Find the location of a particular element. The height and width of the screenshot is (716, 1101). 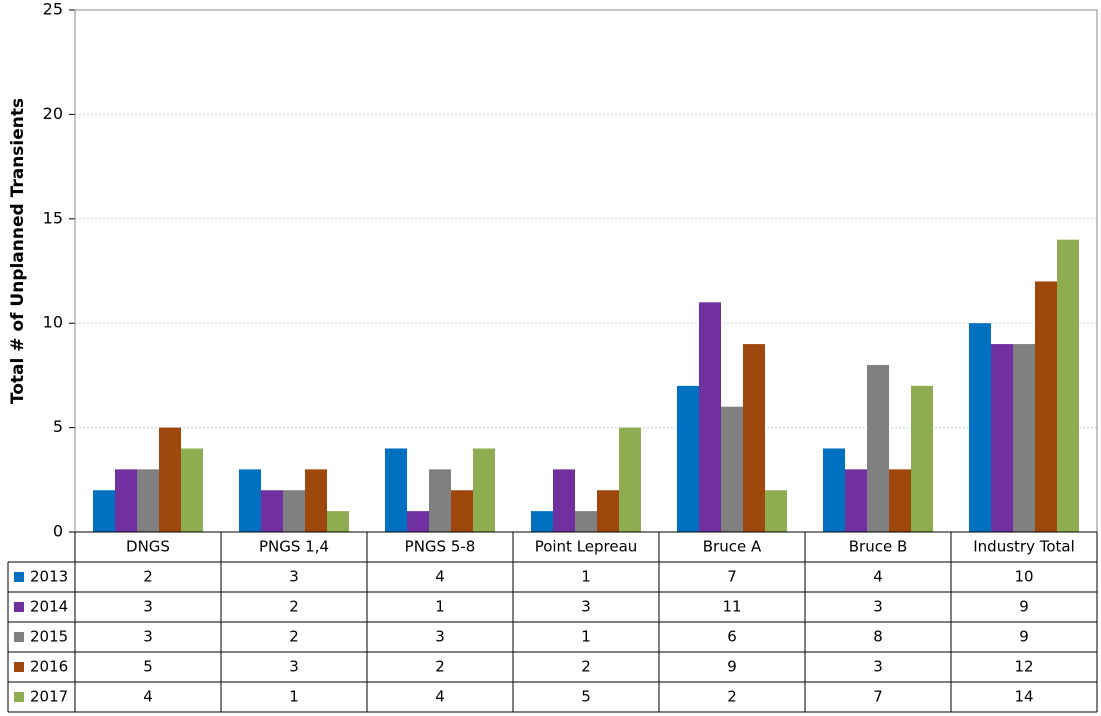

legend-label: 2014 is located at coordinates (49, 607).